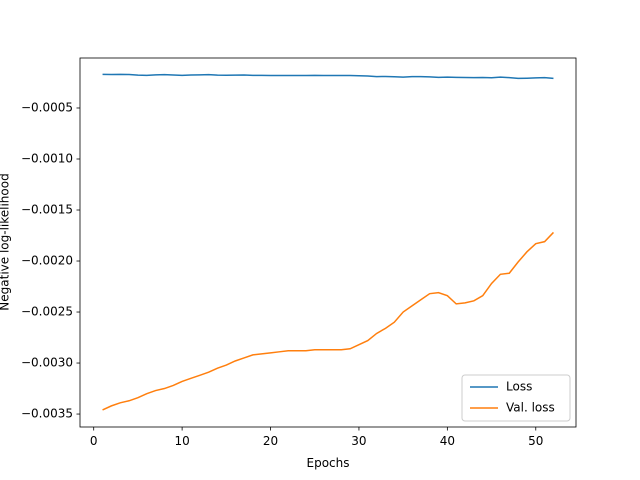 This screenshot has height=480, width=640. I want to click on y-tick-label: −0.0015, so click(47, 210).